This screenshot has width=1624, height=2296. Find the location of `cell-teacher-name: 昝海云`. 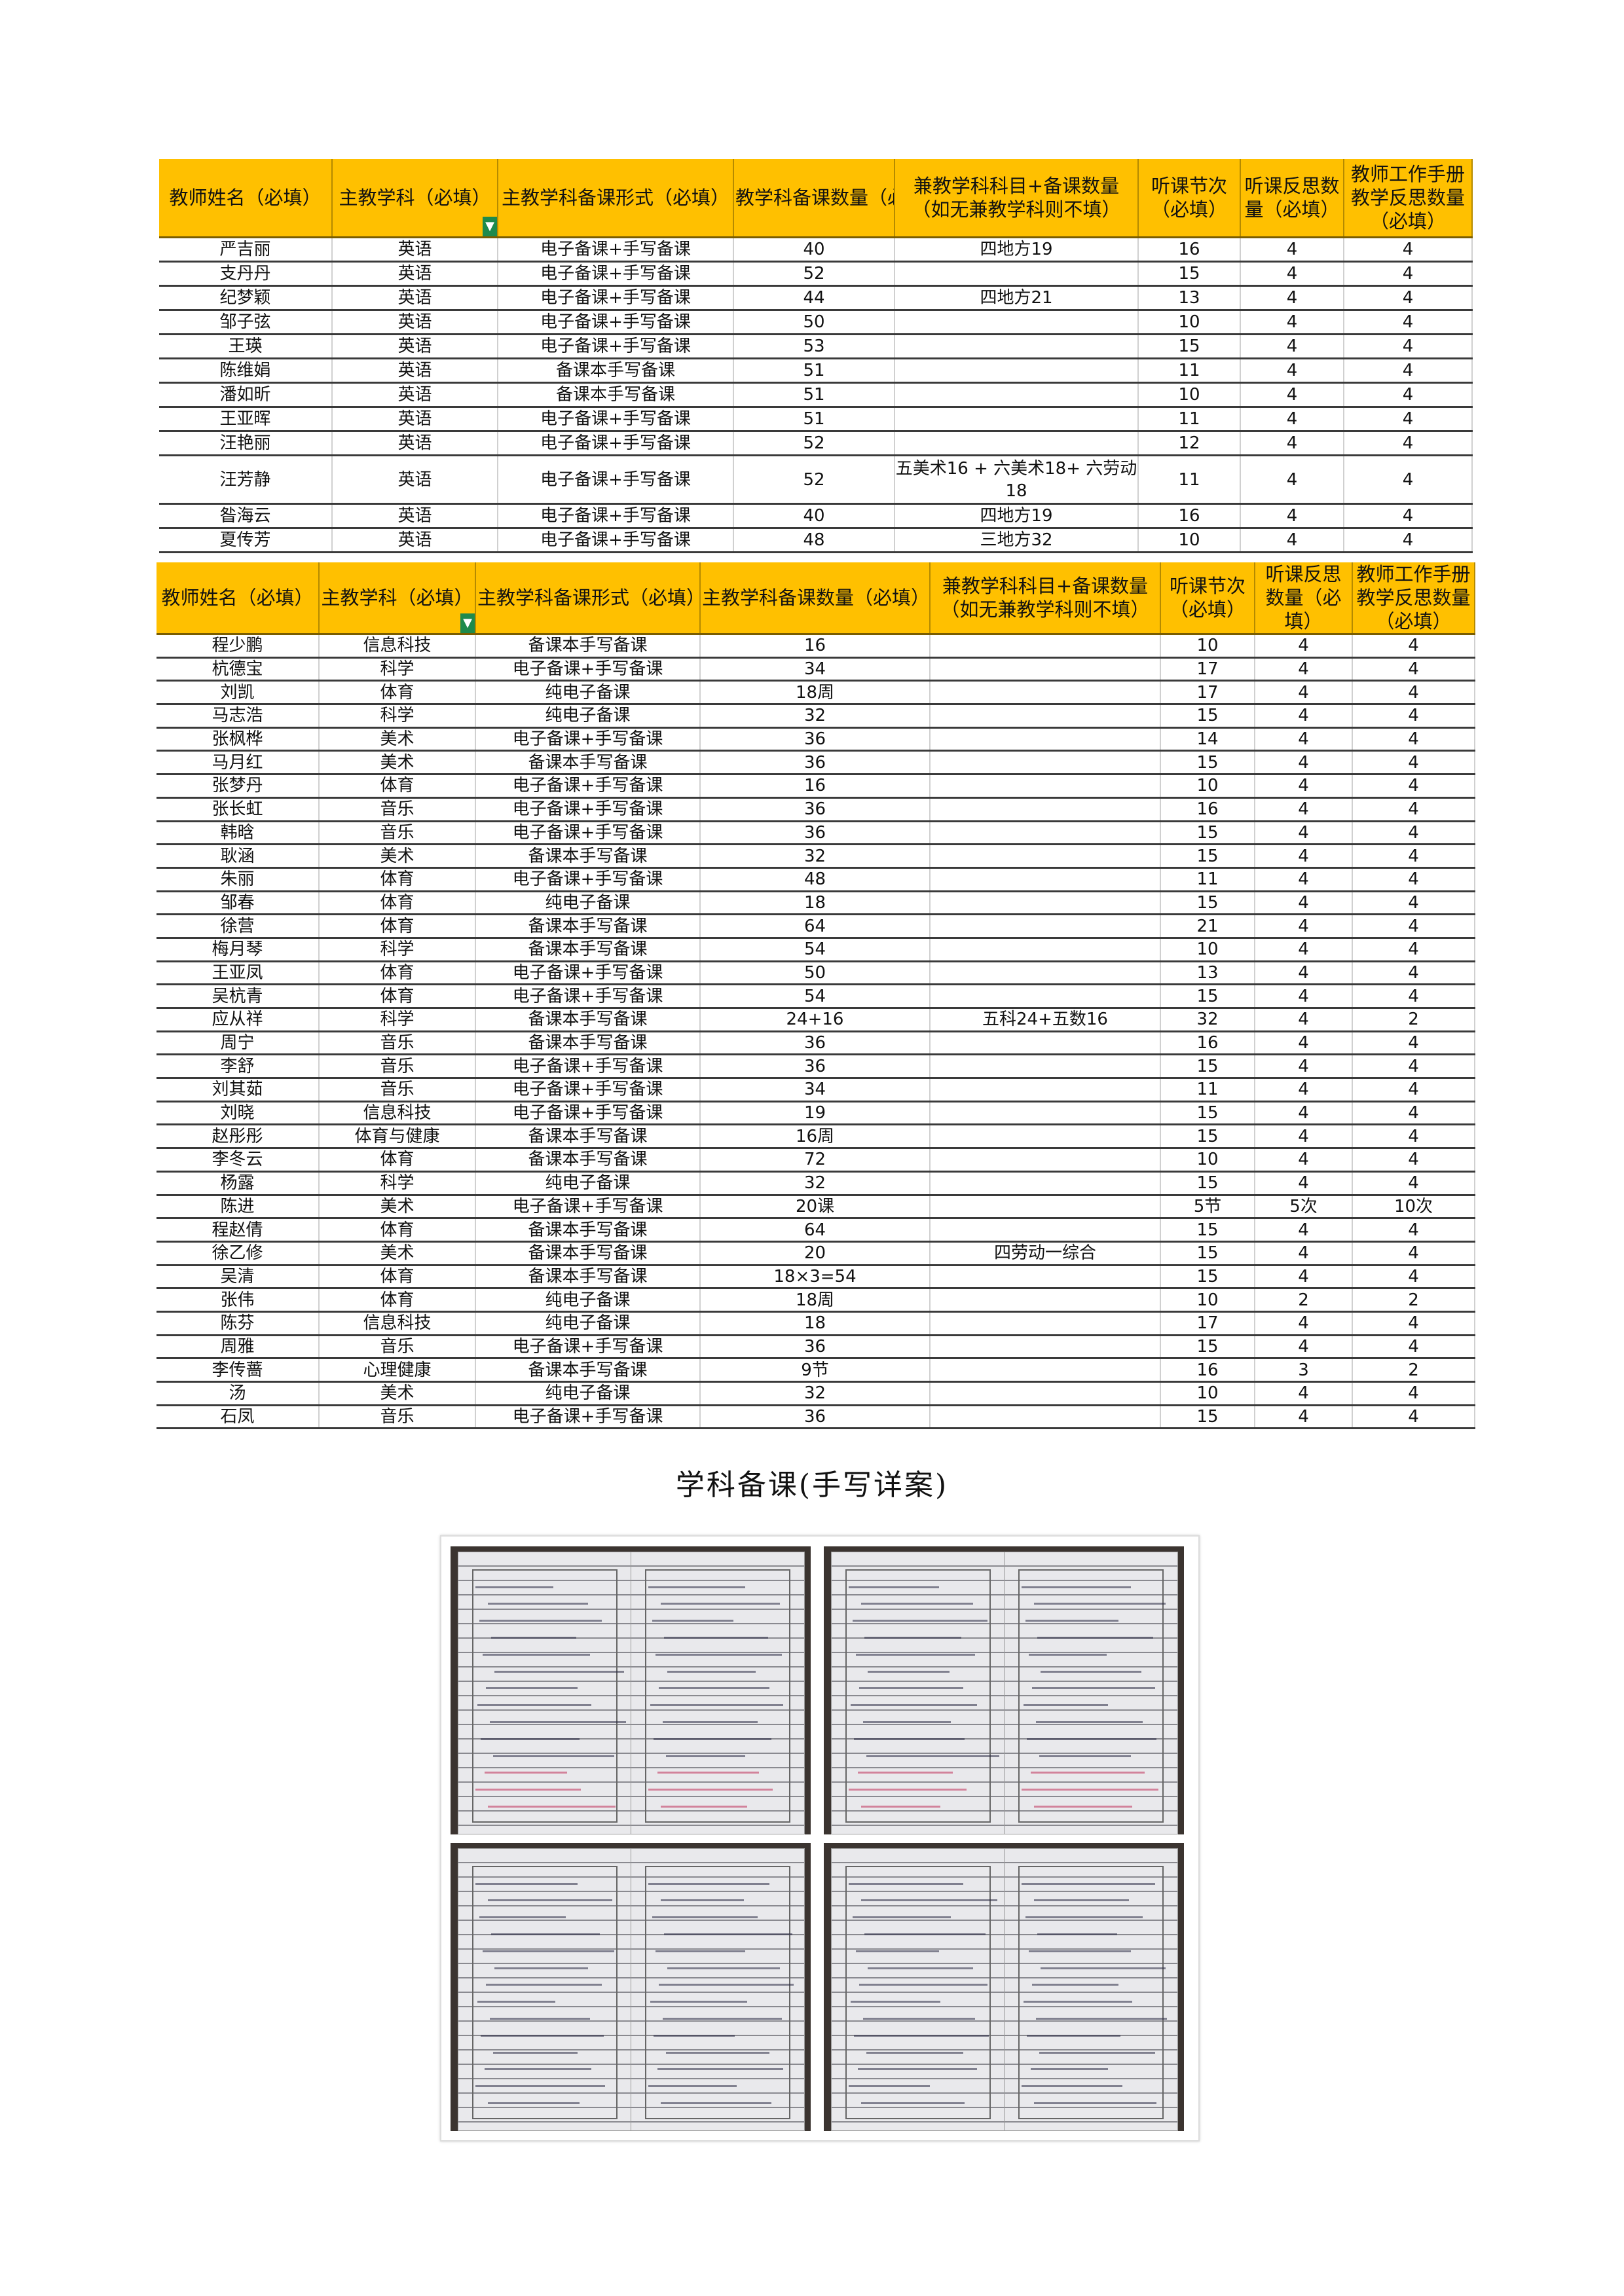

cell-teacher-name: 昝海云 is located at coordinates (246, 516).